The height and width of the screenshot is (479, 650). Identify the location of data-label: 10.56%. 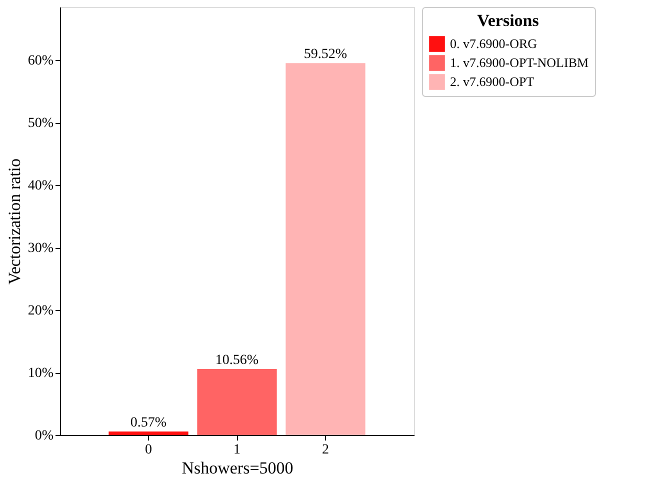
(237, 360).